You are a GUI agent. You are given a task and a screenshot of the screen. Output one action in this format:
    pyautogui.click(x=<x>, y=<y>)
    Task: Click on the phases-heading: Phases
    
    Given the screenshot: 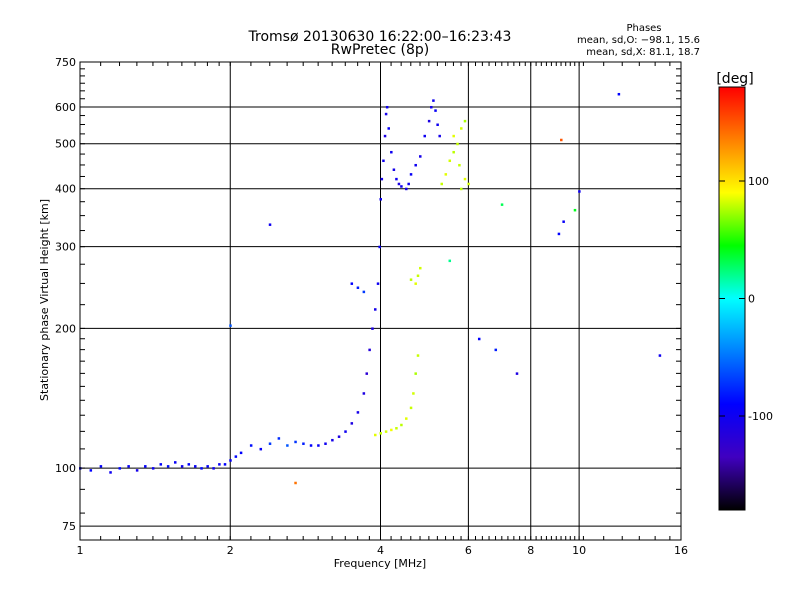 What is the action you would take?
    pyautogui.click(x=643, y=28)
    